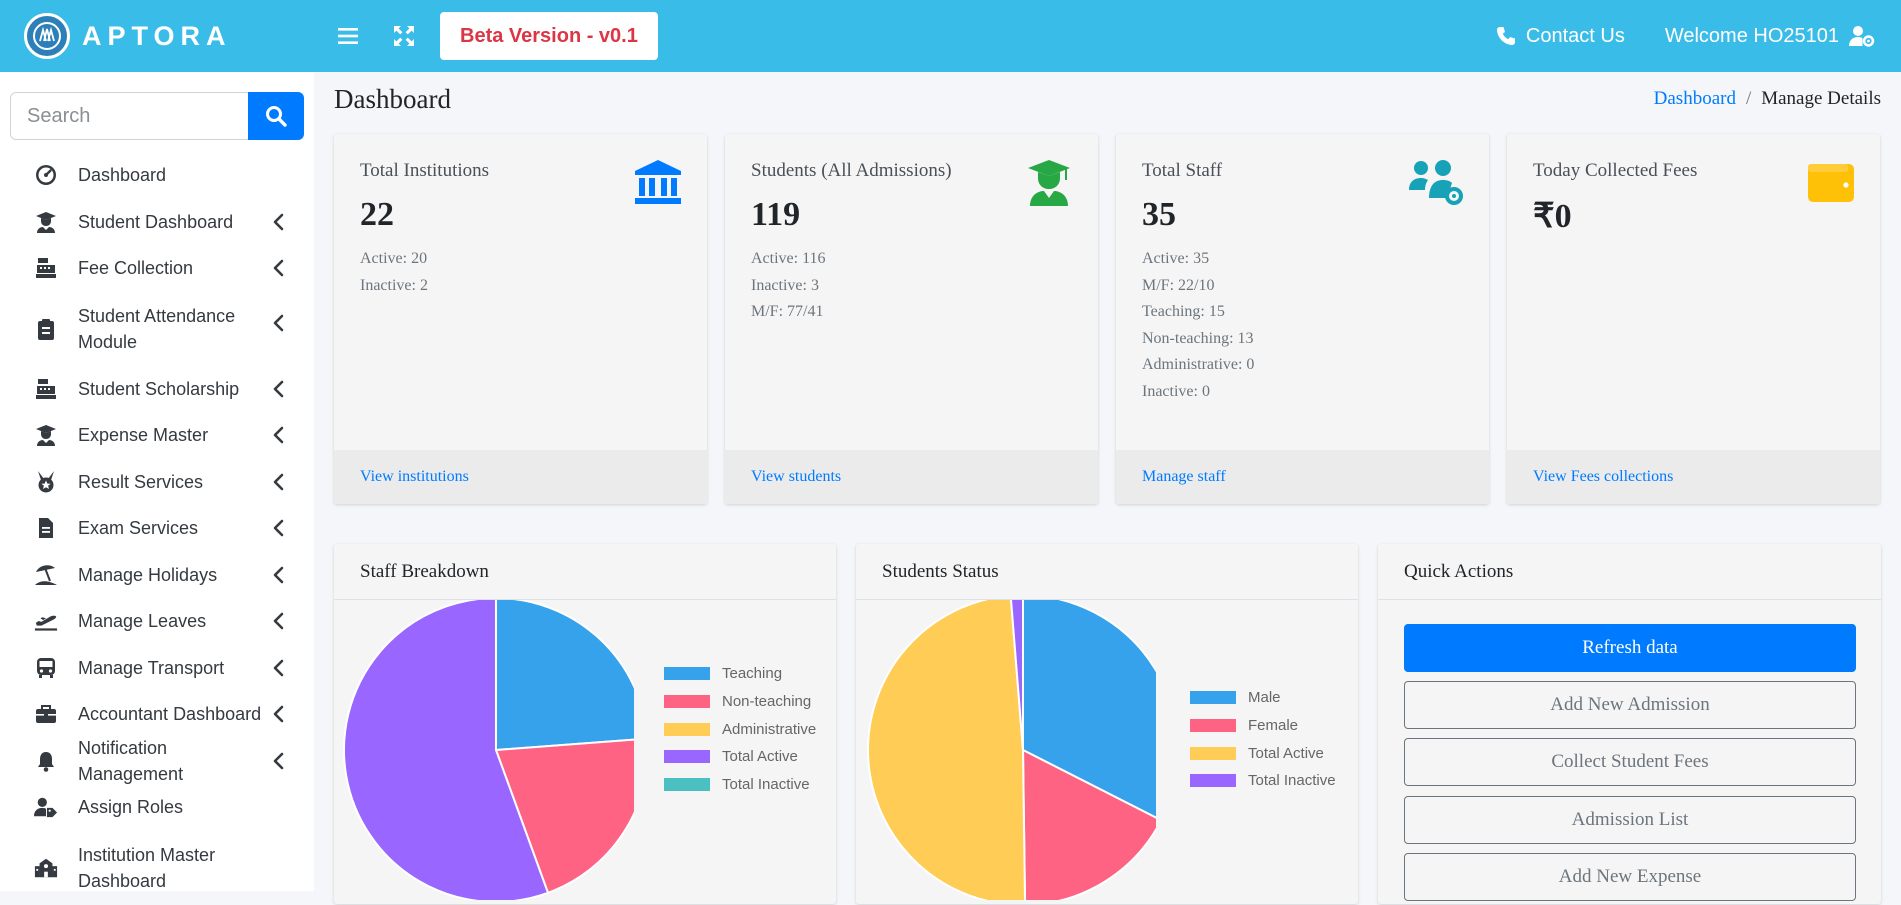 The height and width of the screenshot is (905, 1901). What do you see at coordinates (911, 477) in the screenshot?
I see `view-students-link: View students` at bounding box center [911, 477].